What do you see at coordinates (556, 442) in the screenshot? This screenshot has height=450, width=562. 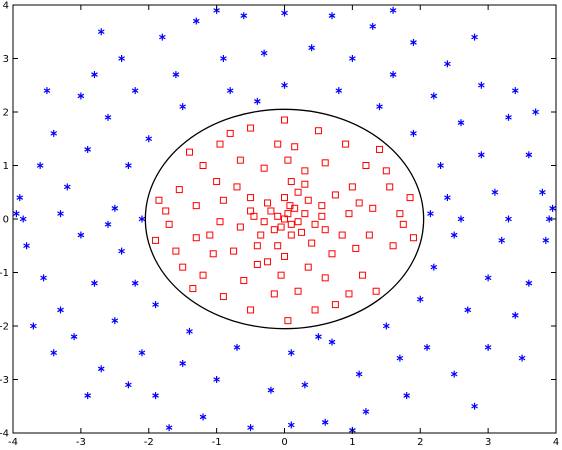 I see `x-tick-label: 4` at bounding box center [556, 442].